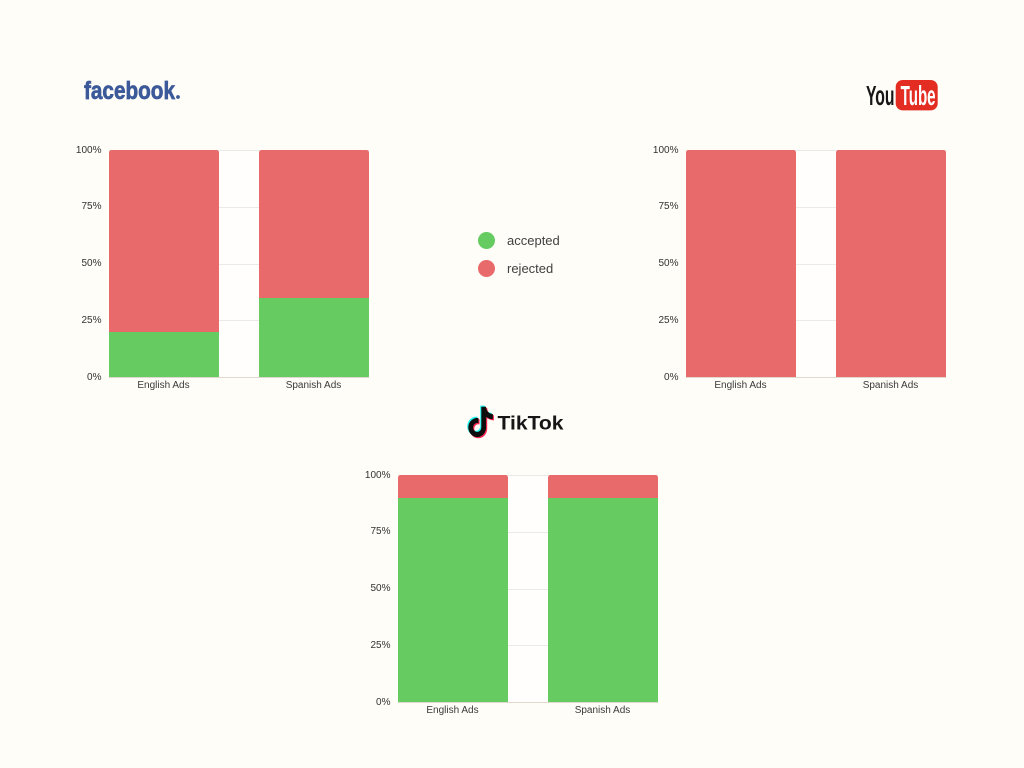  Describe the element at coordinates (531, 423) in the screenshot. I see `svg-text: TikTok` at that location.